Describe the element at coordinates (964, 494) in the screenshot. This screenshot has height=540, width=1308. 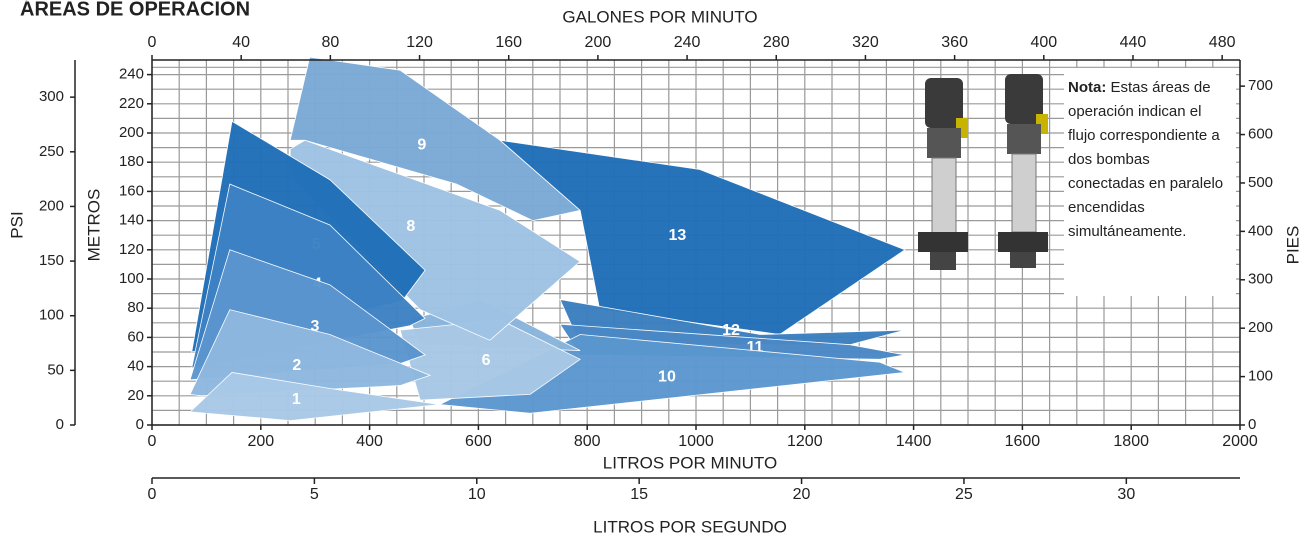
I see `x3-tick-label: 25` at that location.